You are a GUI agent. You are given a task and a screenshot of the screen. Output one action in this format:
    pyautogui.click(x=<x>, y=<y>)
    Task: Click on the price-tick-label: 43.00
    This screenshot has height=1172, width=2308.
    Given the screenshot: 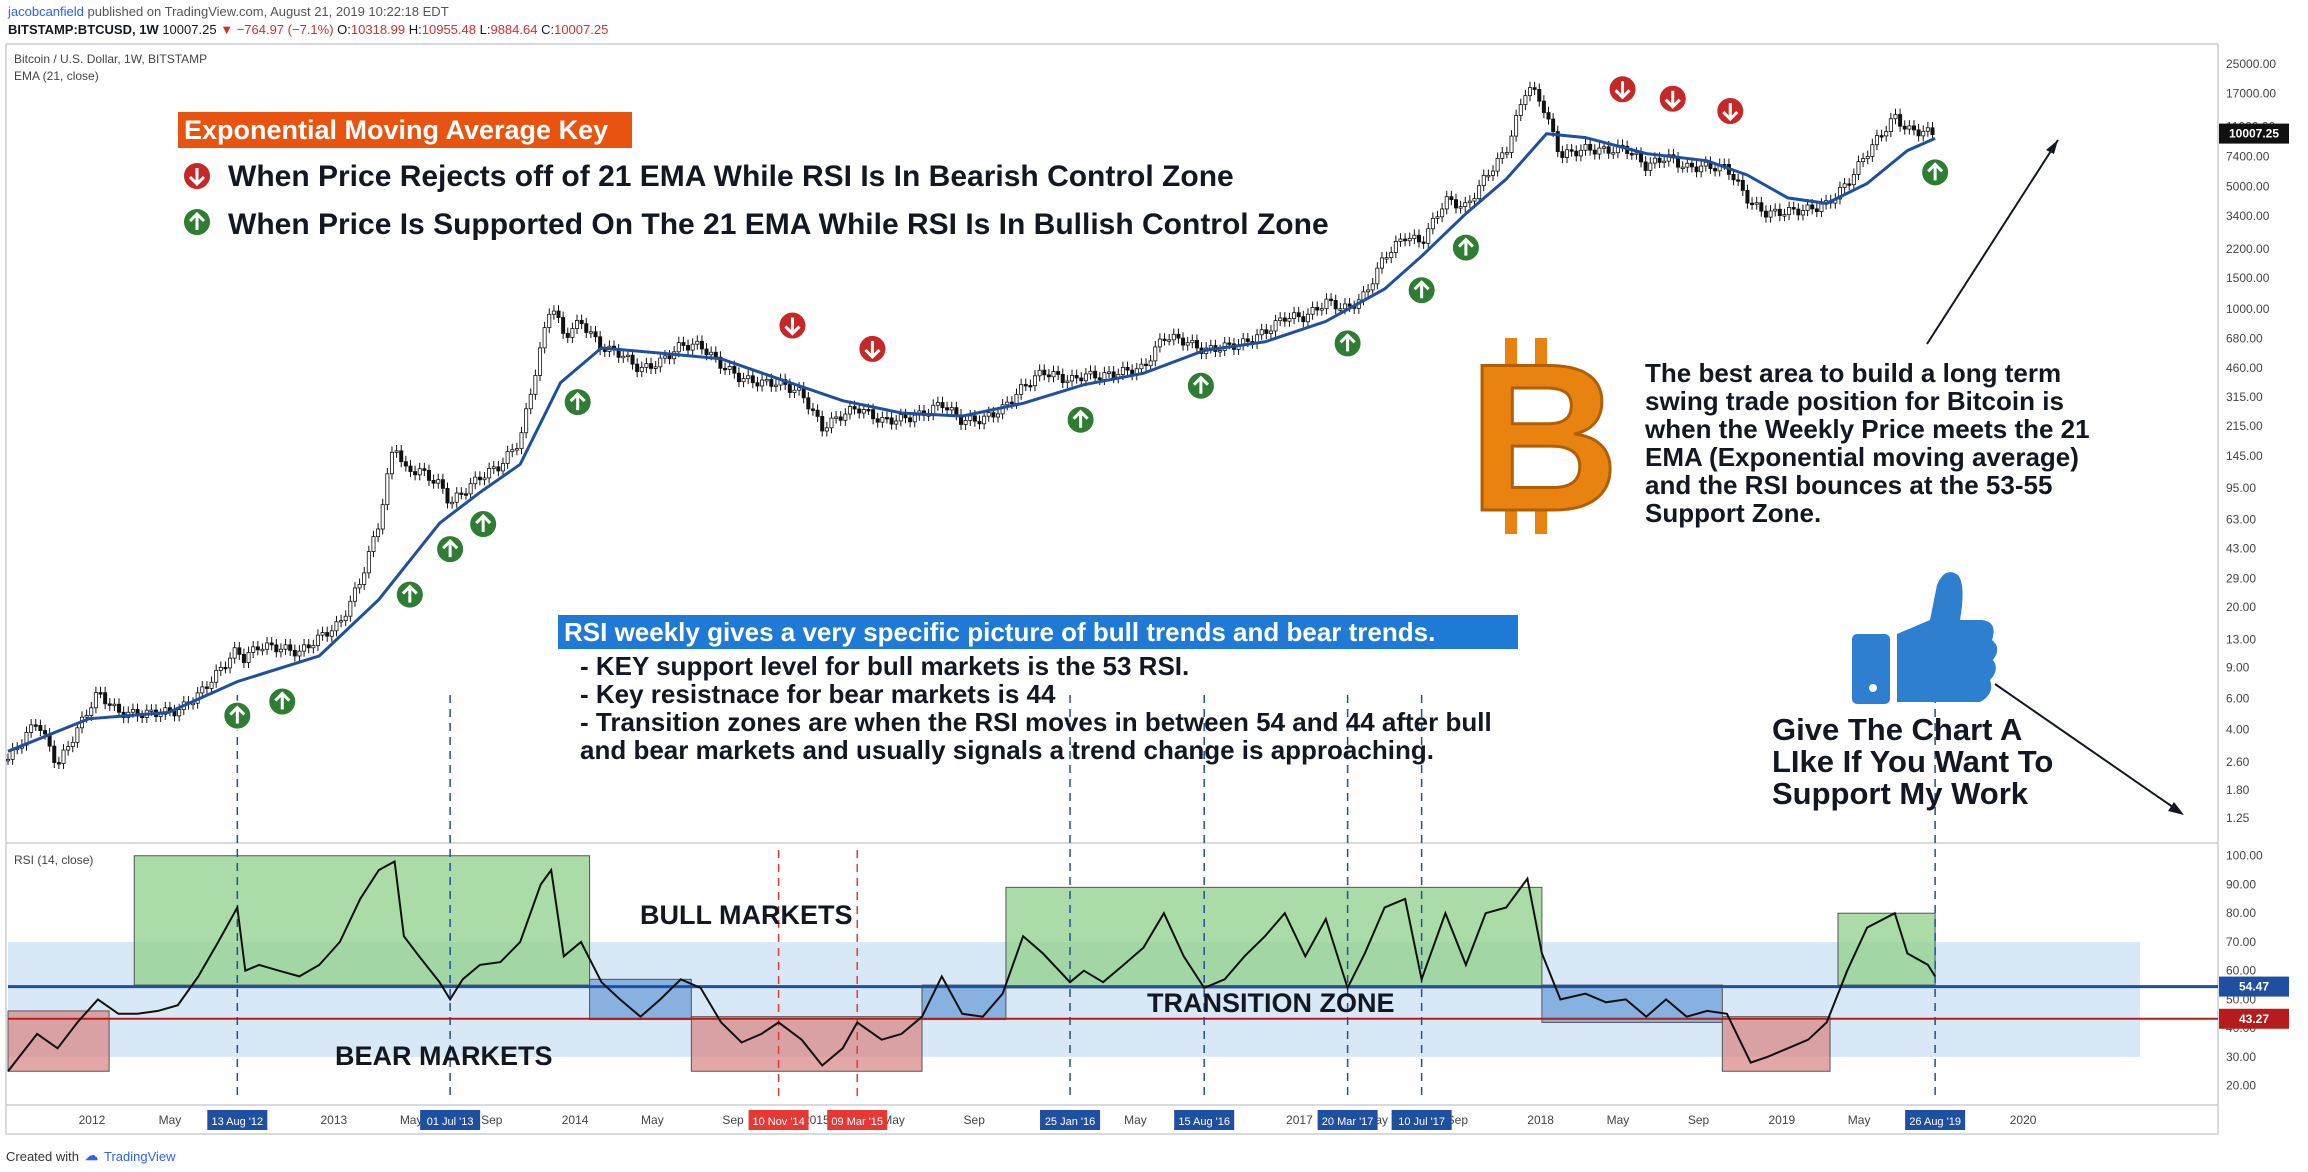 What is the action you would take?
    pyautogui.click(x=2241, y=549)
    